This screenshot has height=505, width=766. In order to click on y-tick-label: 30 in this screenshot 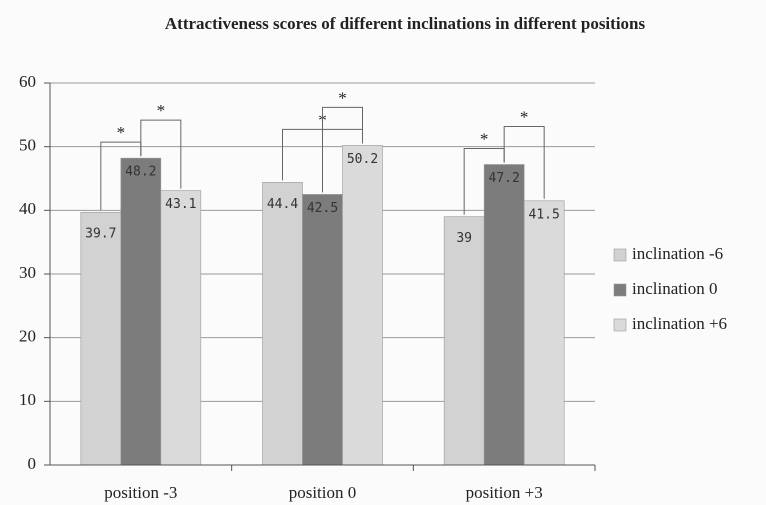, I will do `click(27, 272)`.